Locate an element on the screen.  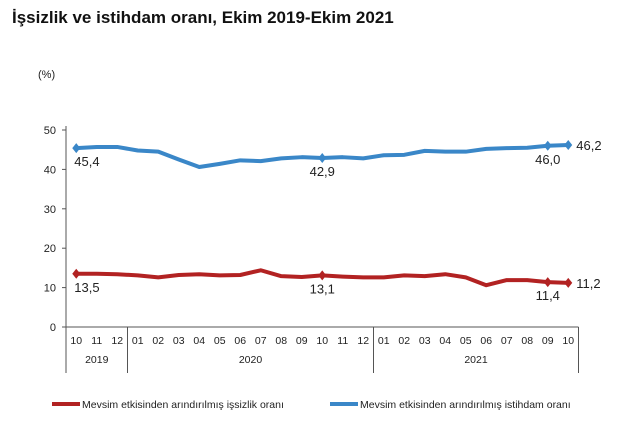
y-tick-label: 50 is located at coordinates (50, 131).